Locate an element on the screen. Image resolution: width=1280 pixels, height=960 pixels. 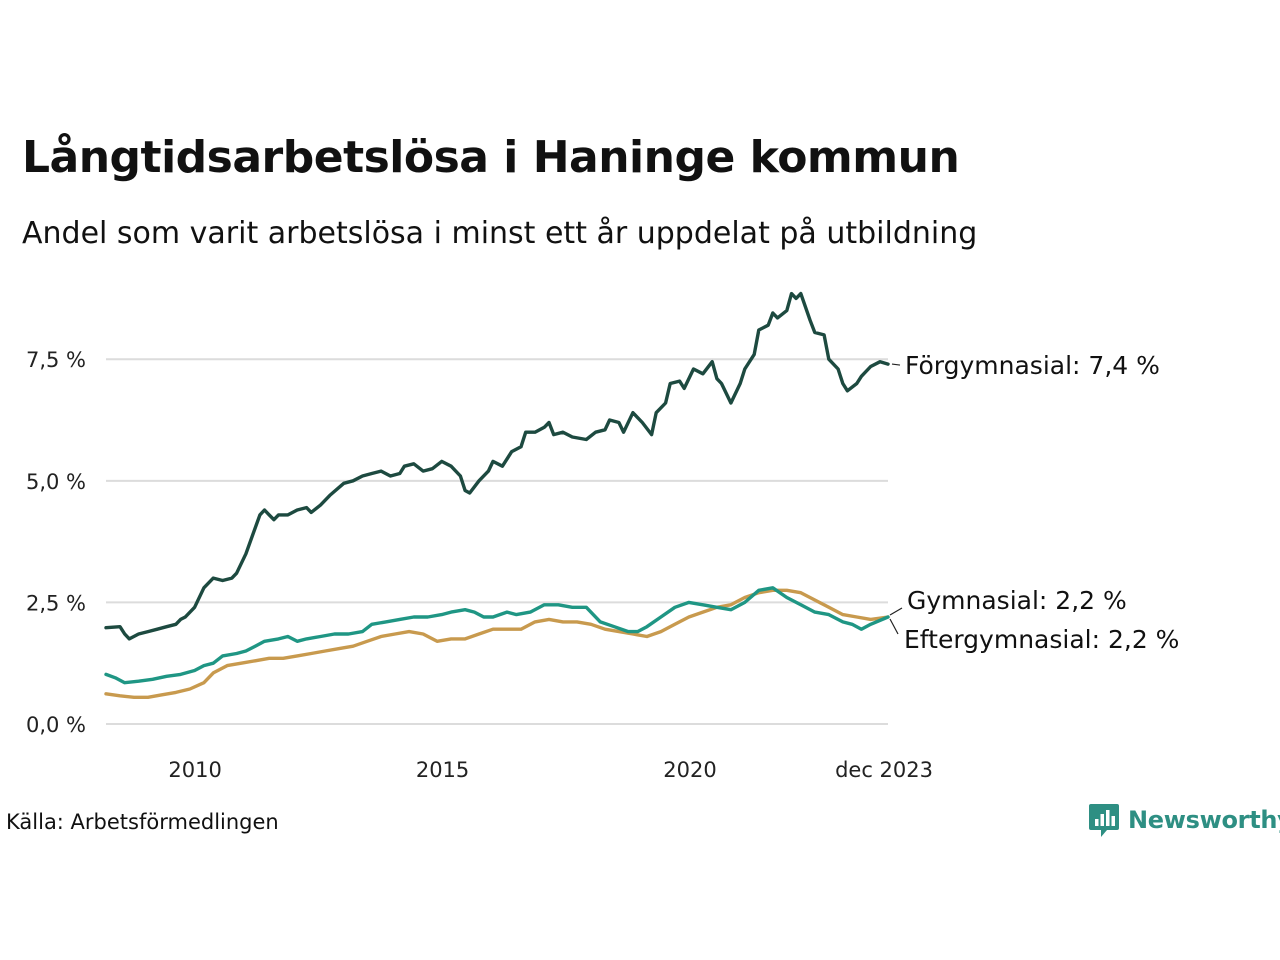
brand-name: Newsworthy is located at coordinates (1204, 820).